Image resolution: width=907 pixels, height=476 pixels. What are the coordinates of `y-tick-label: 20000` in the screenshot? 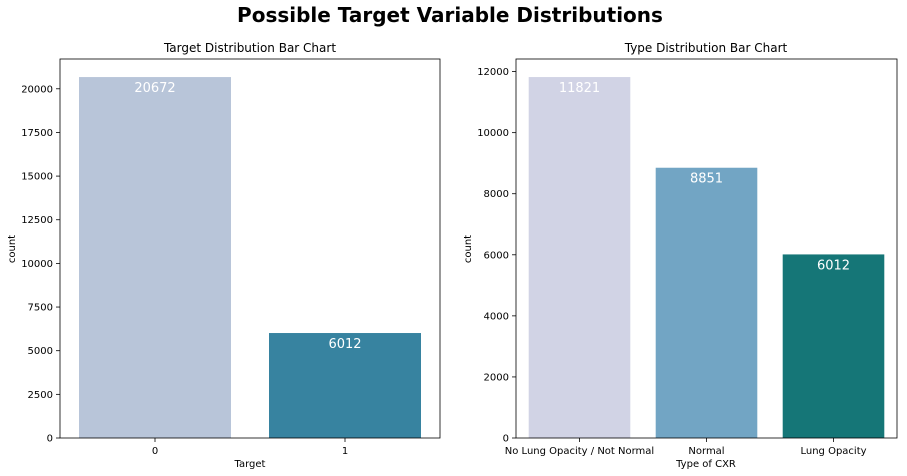 It's located at (37, 89).